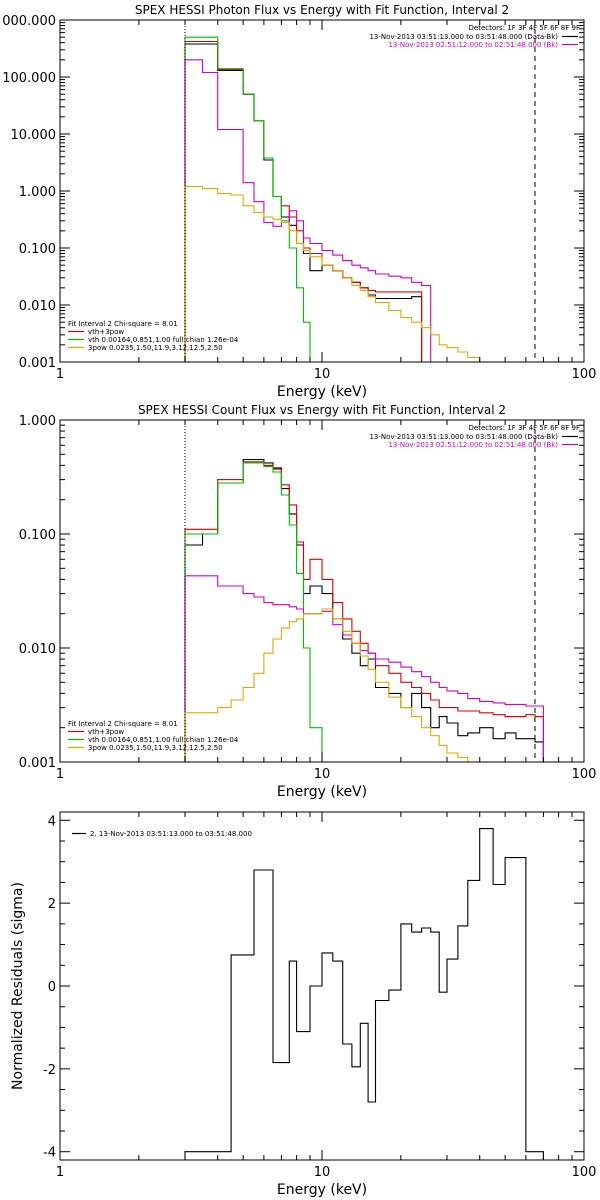 This screenshot has width=600, height=1200. I want to click on y-tick-label: -2, so click(49, 1070).